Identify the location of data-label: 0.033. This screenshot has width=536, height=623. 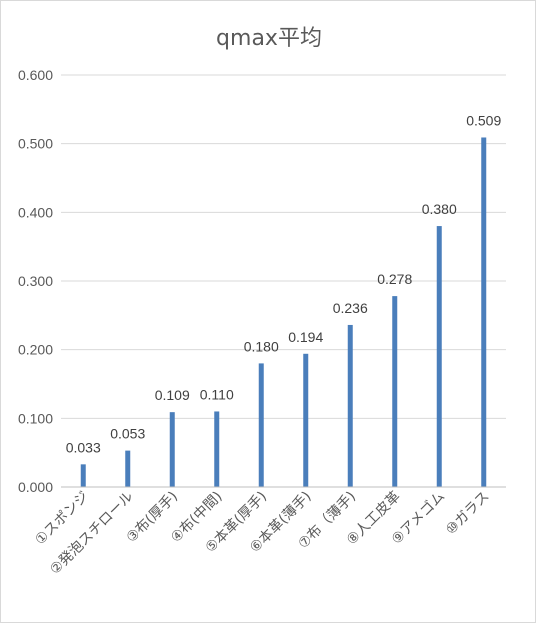
(83, 447).